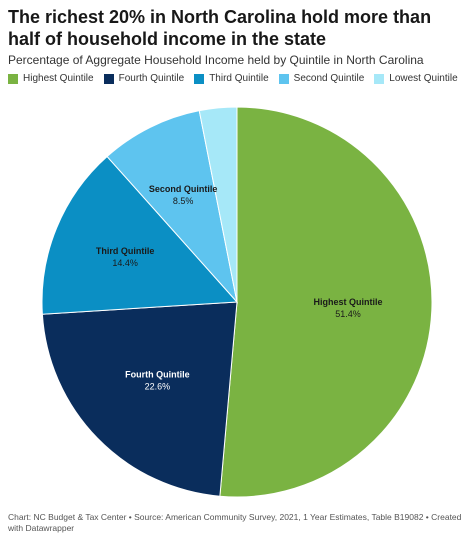 This screenshot has width=474, height=540. I want to click on slice-label-name: Third Quintile, so click(125, 251).